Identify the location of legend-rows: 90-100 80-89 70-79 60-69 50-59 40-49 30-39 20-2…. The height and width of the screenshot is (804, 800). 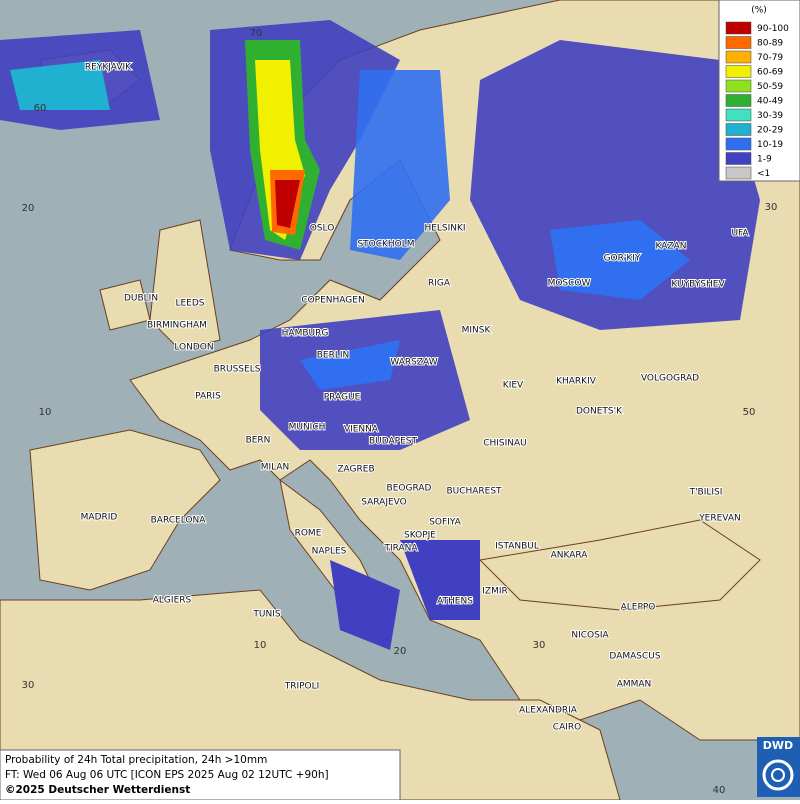
(757, 100).